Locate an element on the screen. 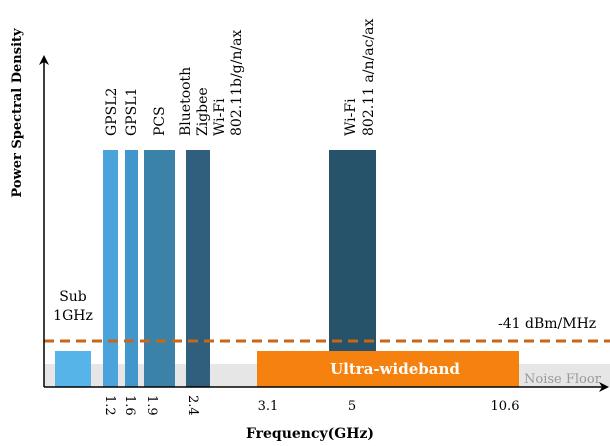 This screenshot has width=610, height=446. y-axis-title: Power Spectral Density is located at coordinates (17, 113).